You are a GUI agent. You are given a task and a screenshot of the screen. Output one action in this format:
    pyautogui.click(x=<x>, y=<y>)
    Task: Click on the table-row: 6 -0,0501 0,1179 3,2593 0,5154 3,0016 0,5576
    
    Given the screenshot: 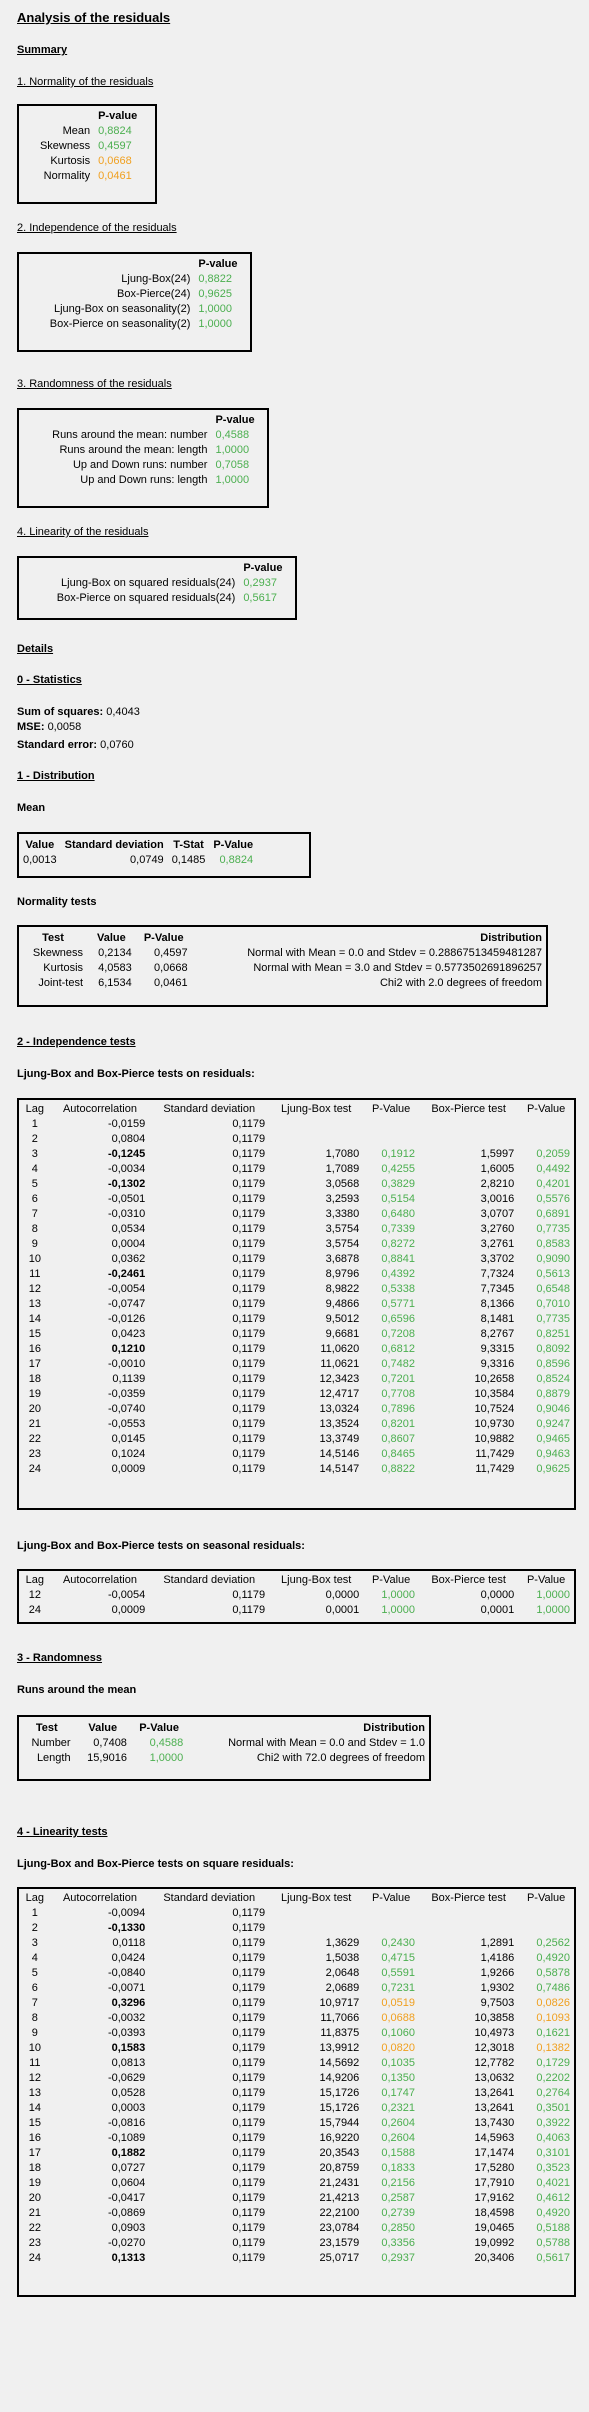 What is the action you would take?
    pyautogui.click(x=296, y=1199)
    